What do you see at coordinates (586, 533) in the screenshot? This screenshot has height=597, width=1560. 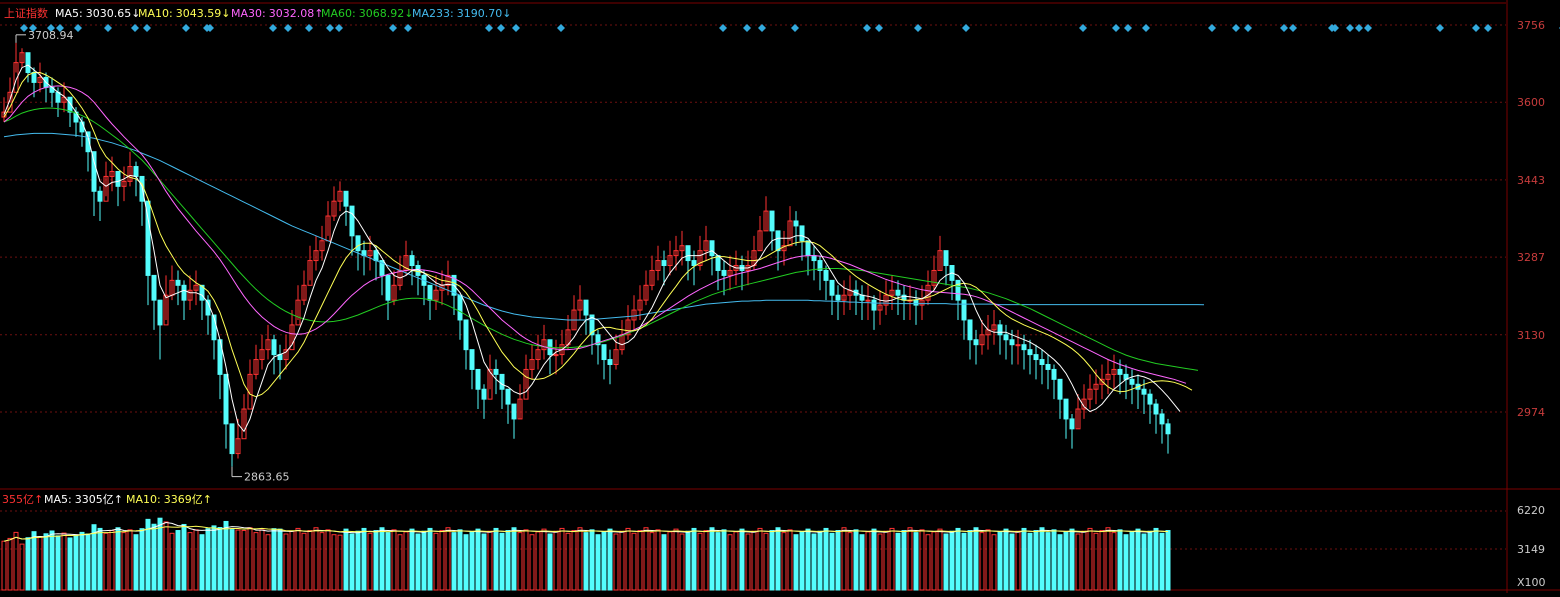 I see `volume-ma10-line` at bounding box center [586, 533].